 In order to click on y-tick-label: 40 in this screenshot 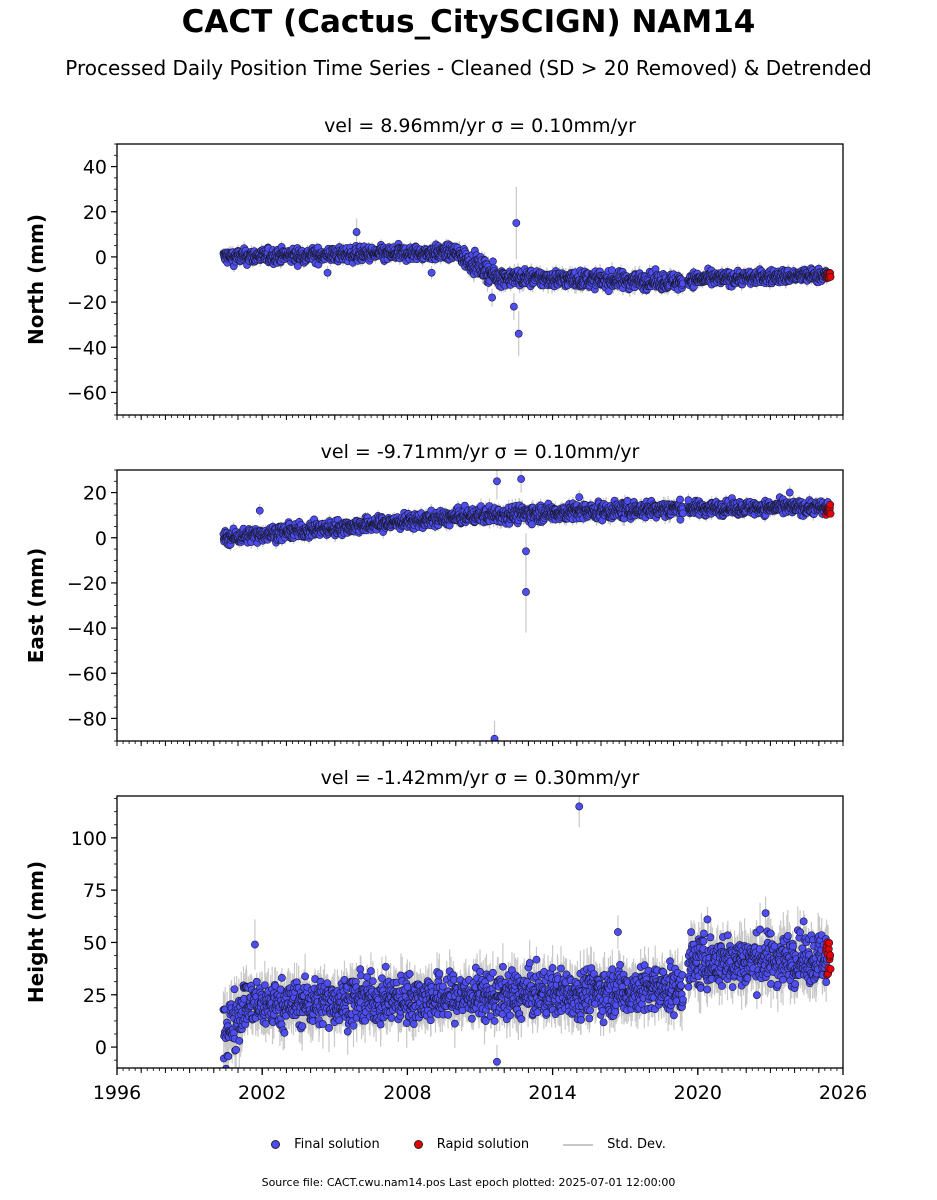, I will do `click(95, 168)`.